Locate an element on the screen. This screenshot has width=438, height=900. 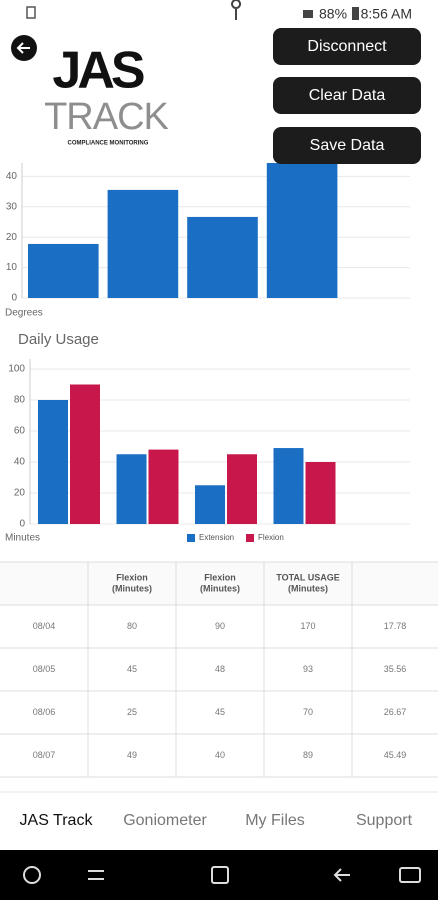
clear-data-button: Clear Data is located at coordinates (347, 95).